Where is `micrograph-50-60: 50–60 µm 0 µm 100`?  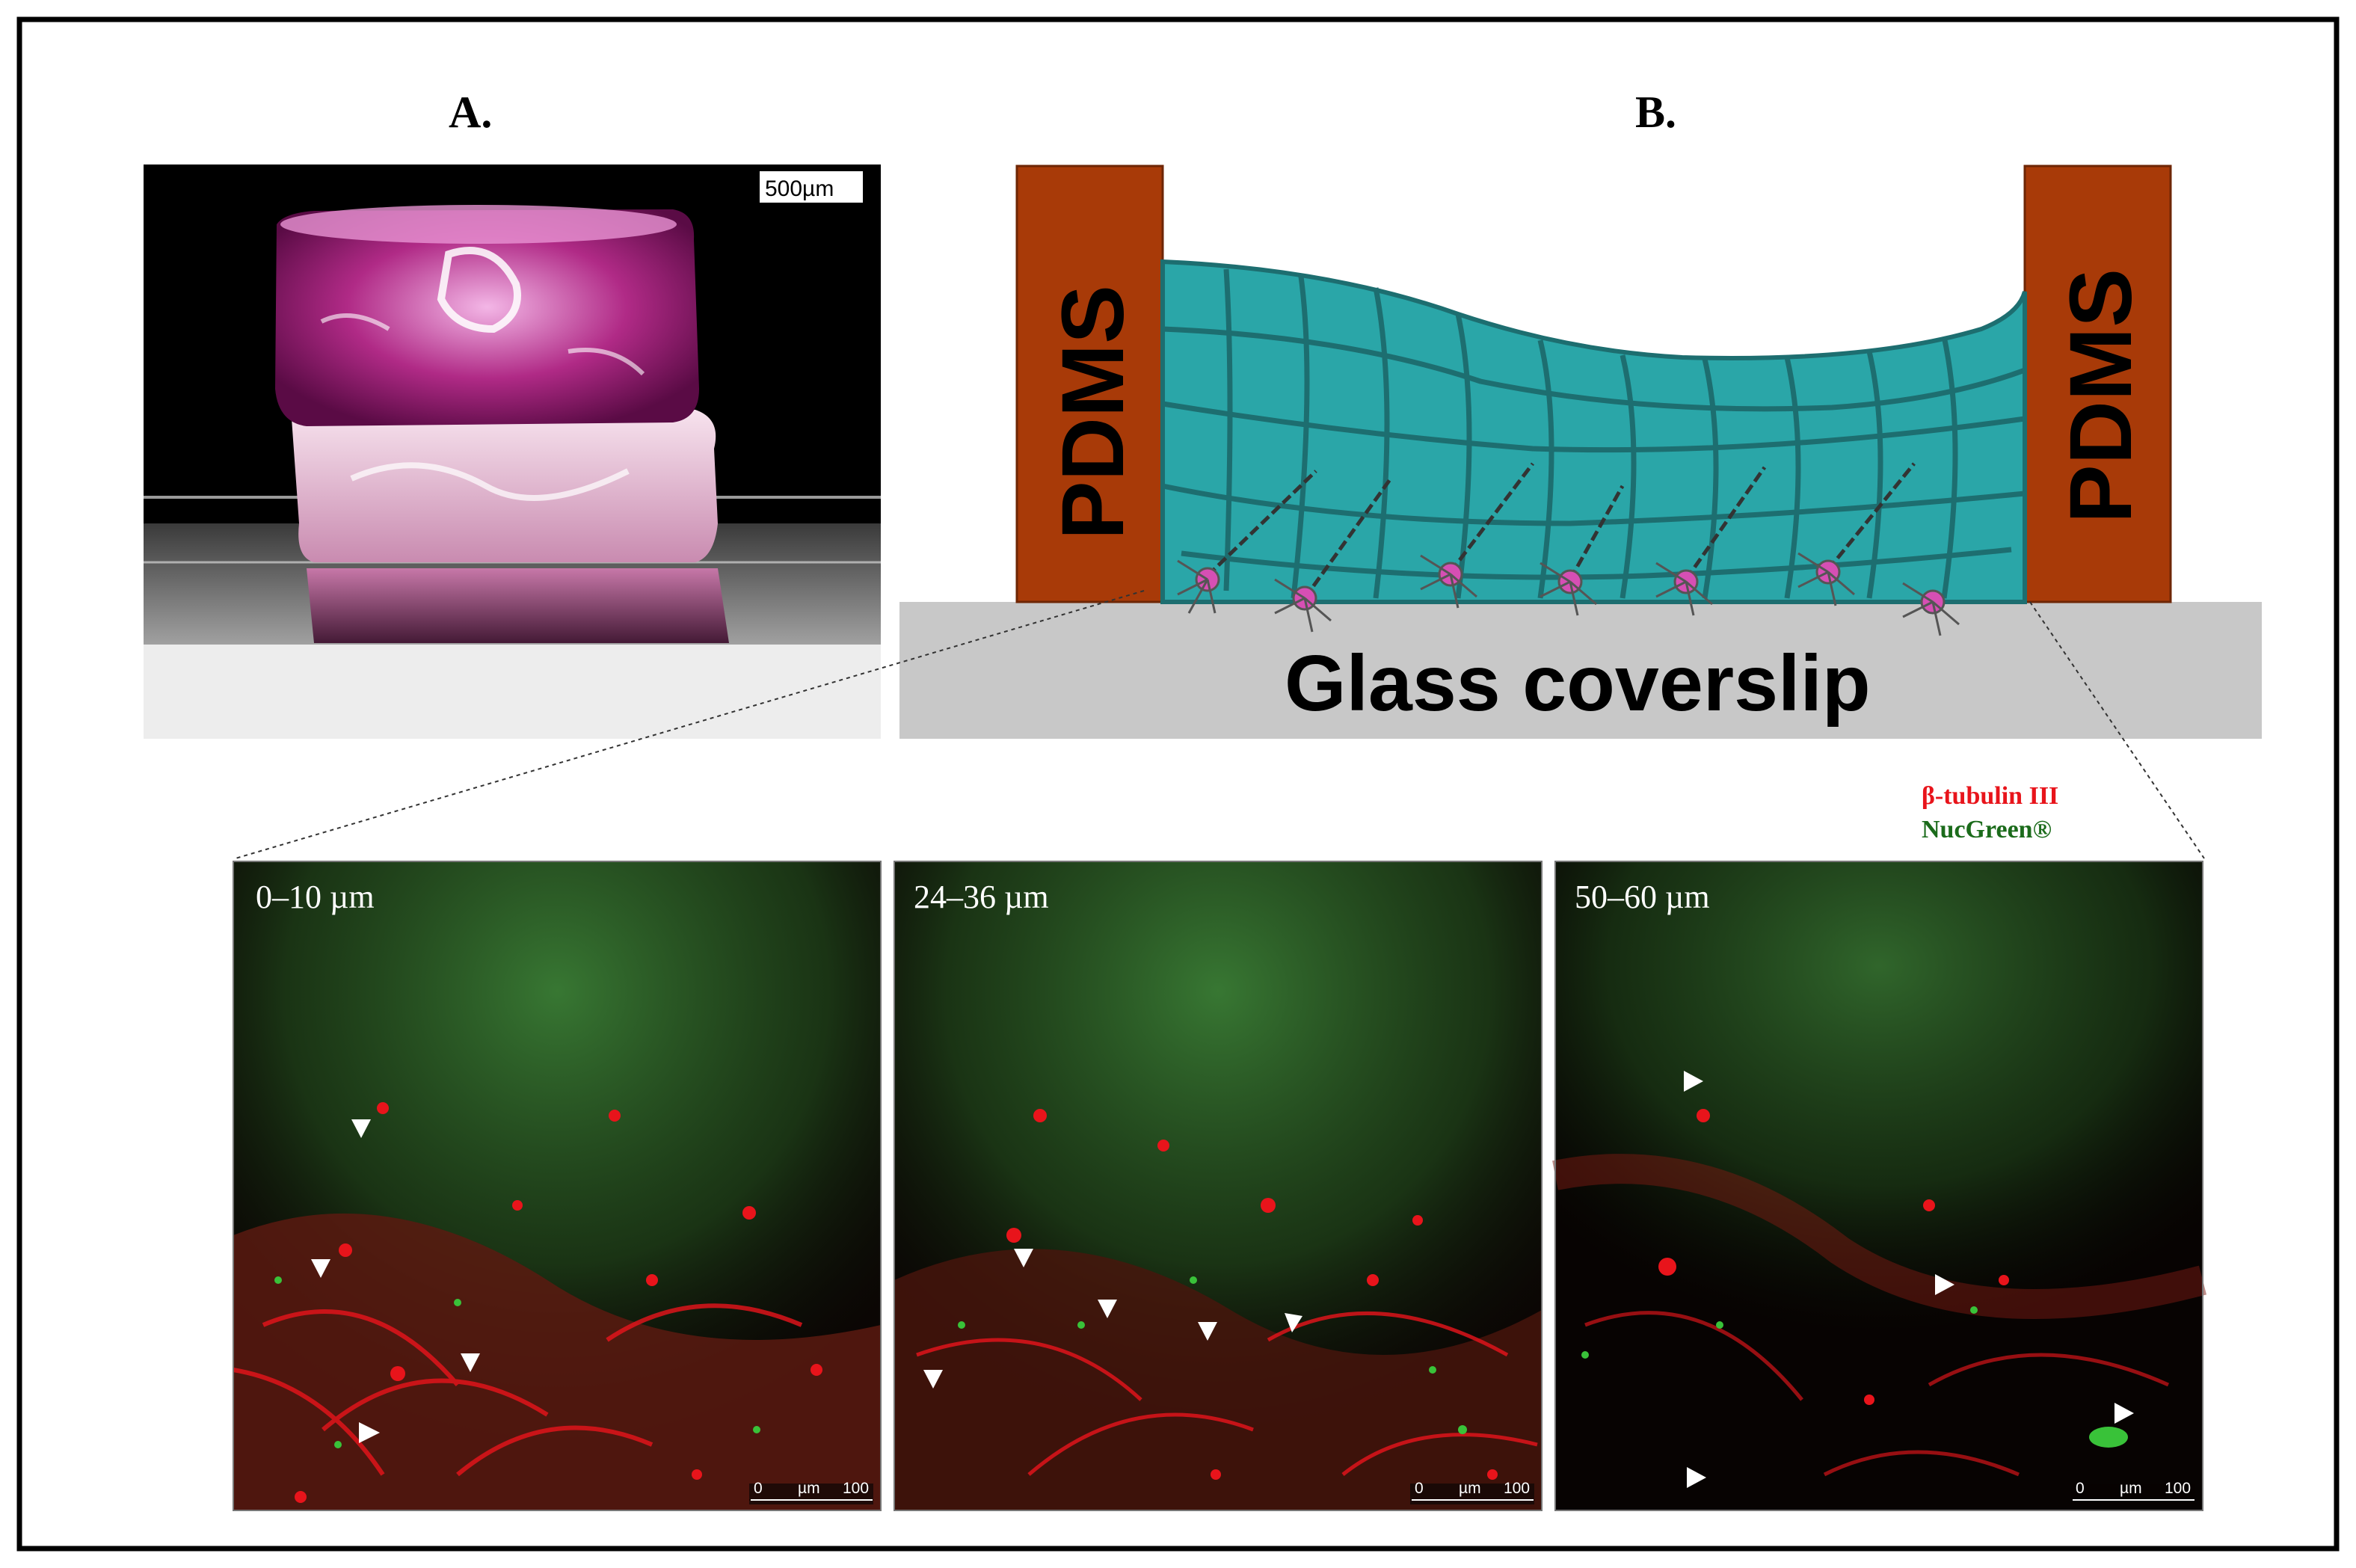
micrograph-50-60: 50–60 µm 0 µm 100 is located at coordinates (1879, 1185).